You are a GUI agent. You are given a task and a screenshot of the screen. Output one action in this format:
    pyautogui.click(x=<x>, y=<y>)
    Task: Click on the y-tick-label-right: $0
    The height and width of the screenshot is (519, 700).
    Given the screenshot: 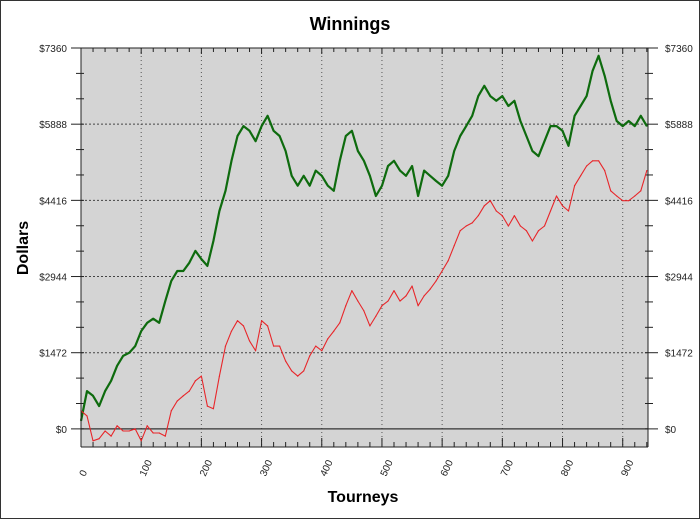 What is the action you would take?
    pyautogui.click(x=671, y=430)
    